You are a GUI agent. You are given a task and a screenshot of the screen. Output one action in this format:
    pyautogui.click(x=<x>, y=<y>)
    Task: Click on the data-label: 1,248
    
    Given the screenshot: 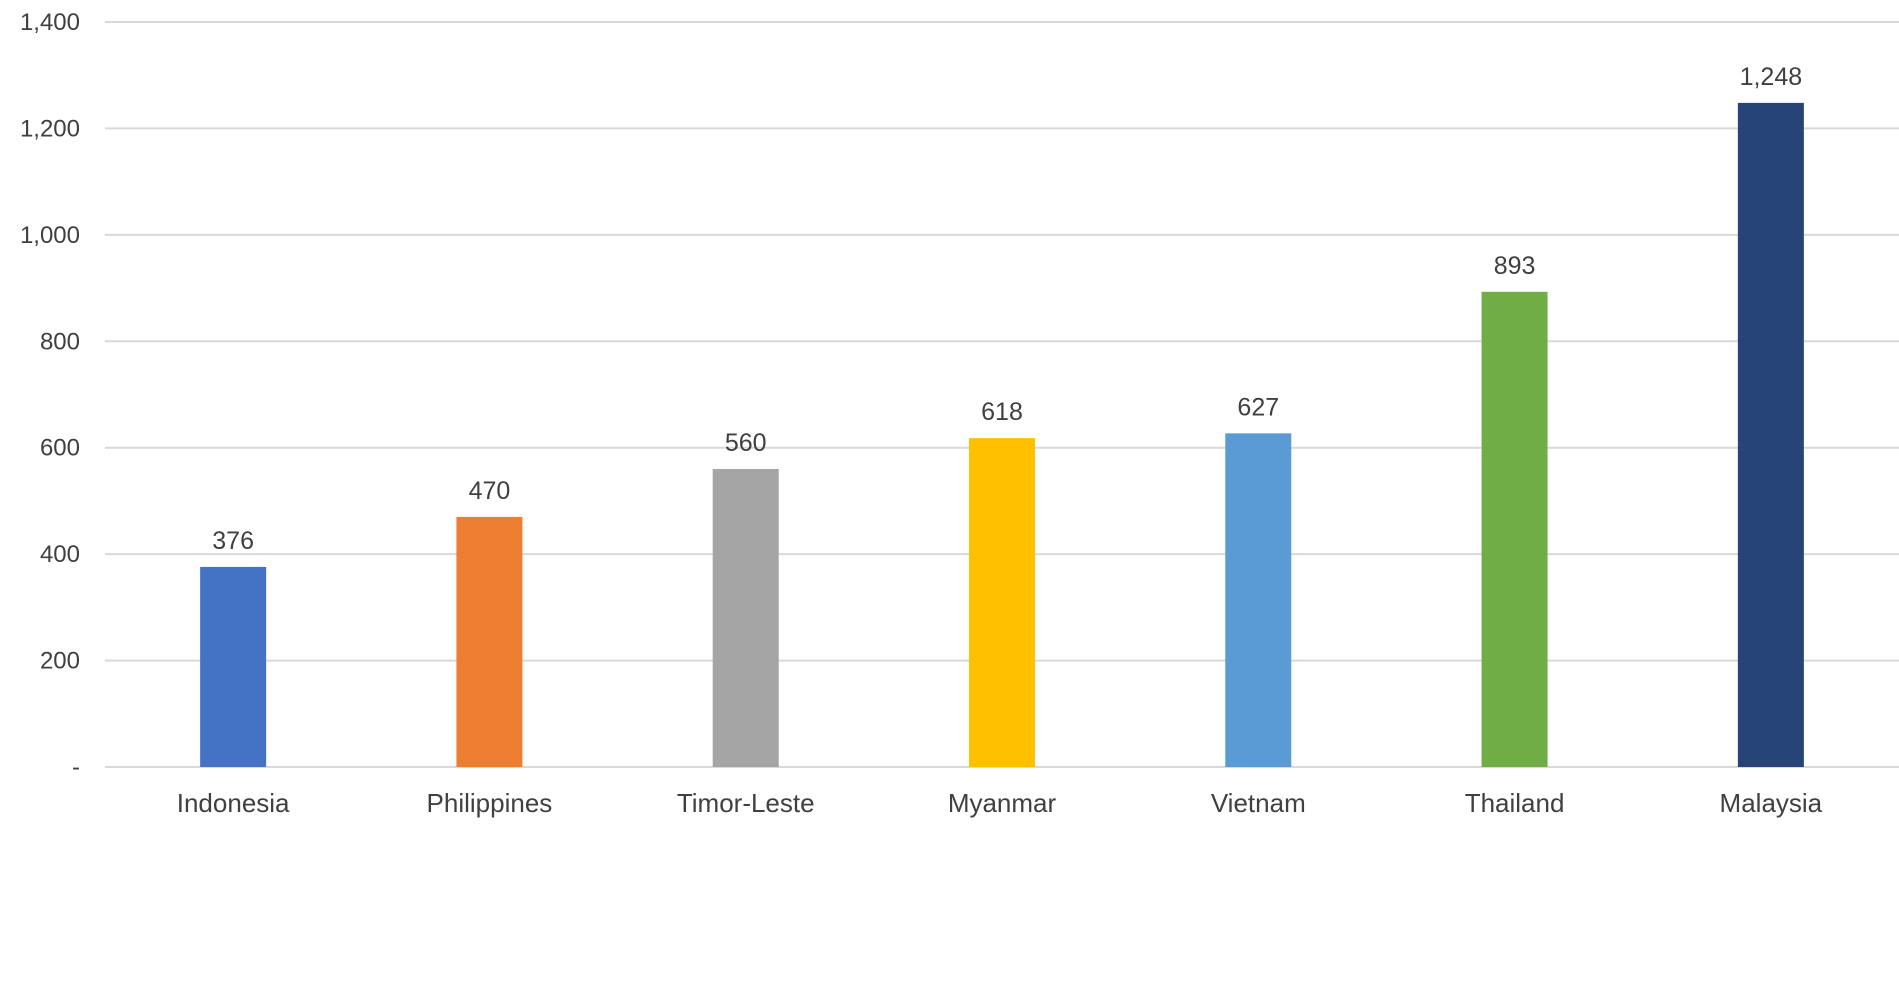 What is the action you would take?
    pyautogui.click(x=1771, y=77)
    